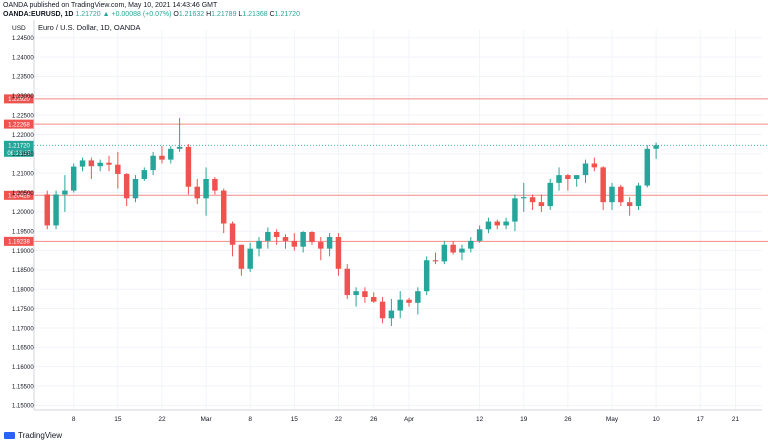 The width and height of the screenshot is (768, 442). Describe the element at coordinates (23, 58) in the screenshot. I see `y-tick-label: 1.24000` at that location.